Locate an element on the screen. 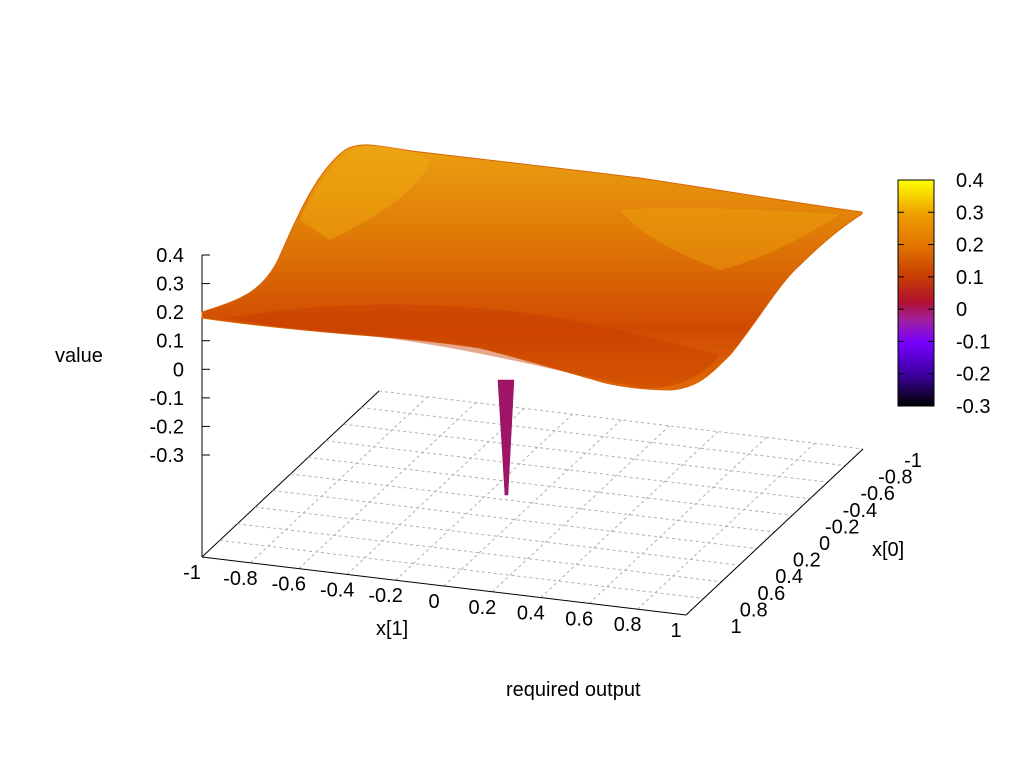  y-tick-label: 0.2 is located at coordinates (807, 561).